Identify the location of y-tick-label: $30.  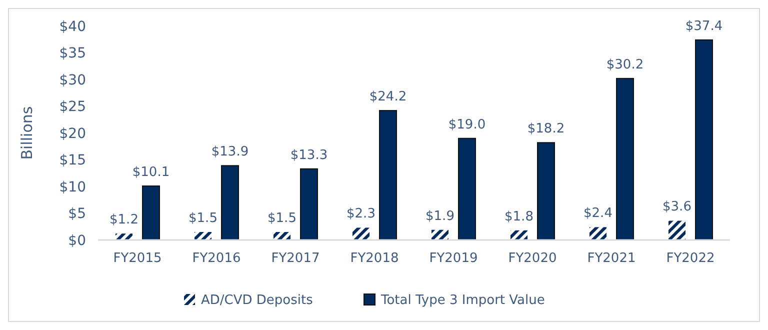
(72, 80).